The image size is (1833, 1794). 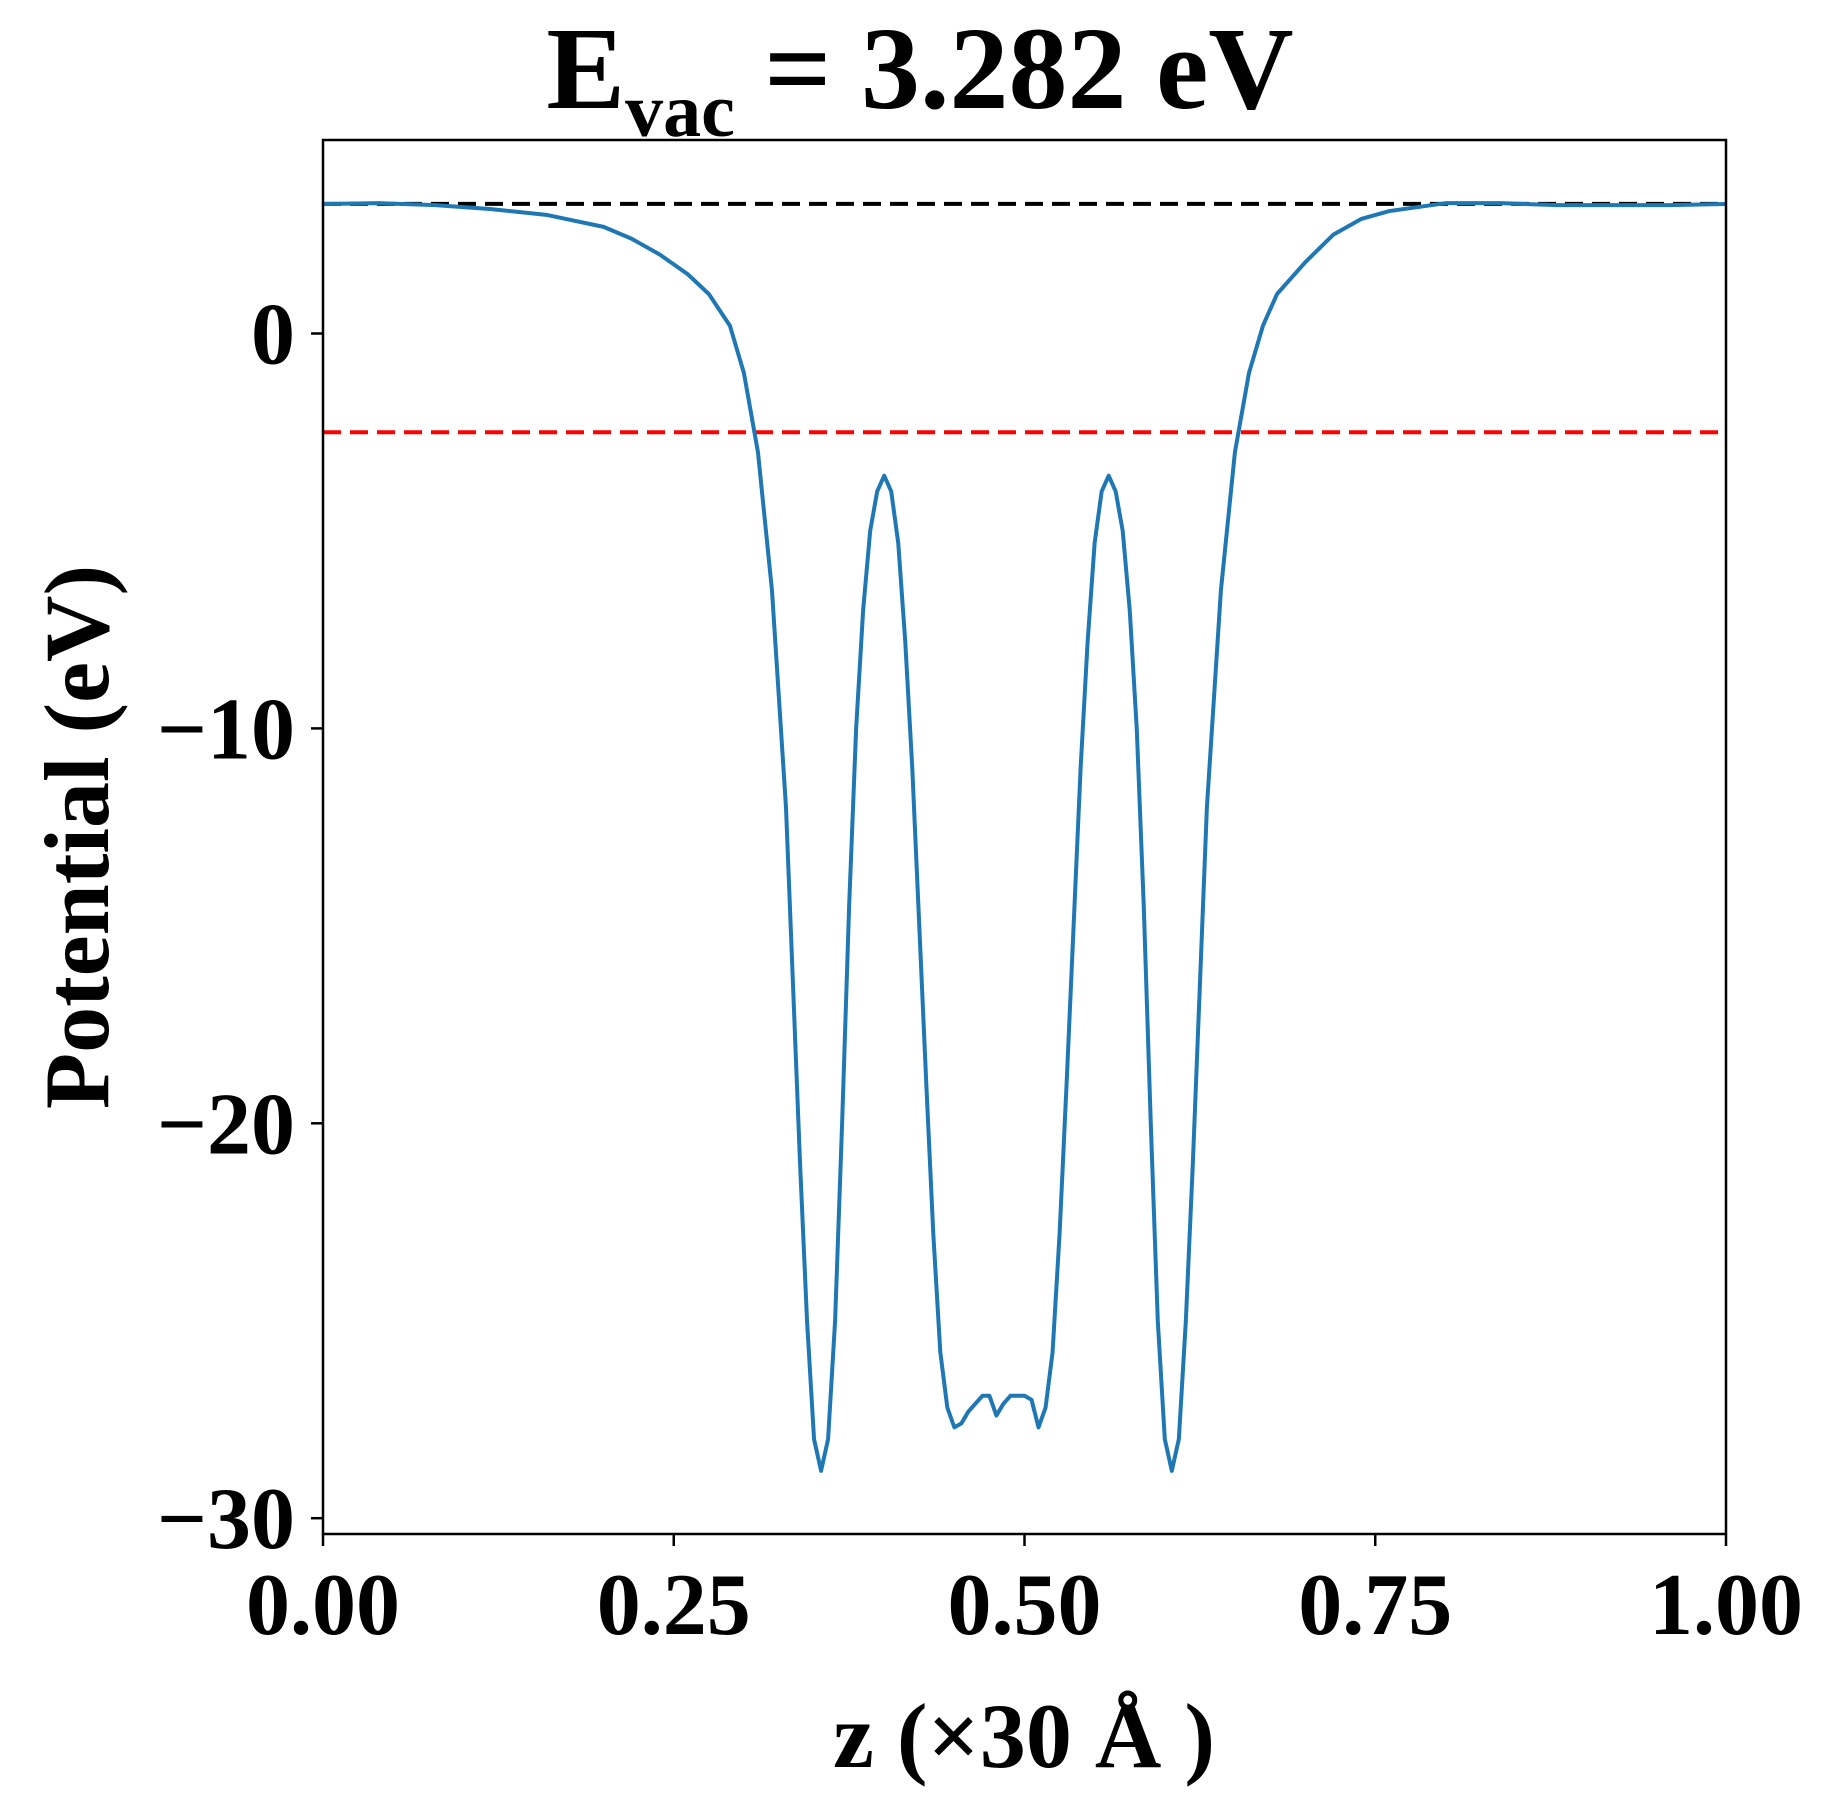 What do you see at coordinates (323, 1605) in the screenshot?
I see `x-tick-label: 0.00` at bounding box center [323, 1605].